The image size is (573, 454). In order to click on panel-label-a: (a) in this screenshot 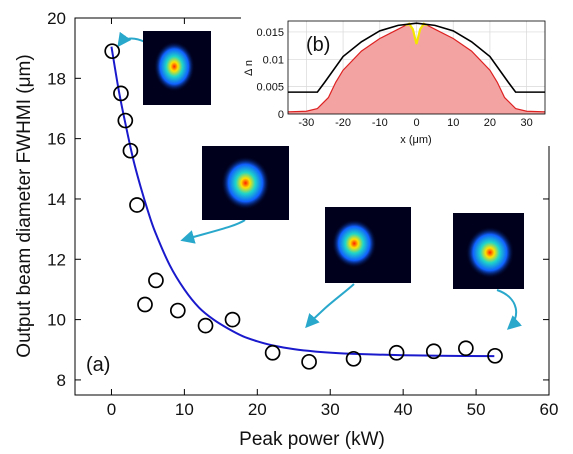, I will do `click(98, 365)`.